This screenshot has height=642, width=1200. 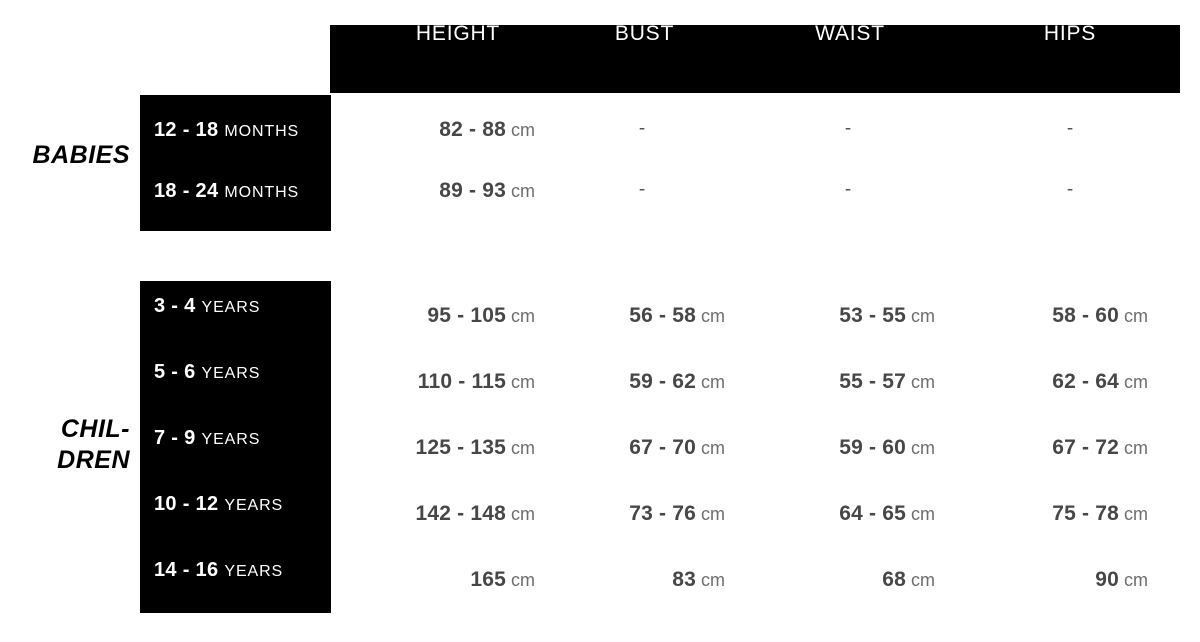 What do you see at coordinates (662, 447) in the screenshot?
I see `value-number: 67 - 70` at bounding box center [662, 447].